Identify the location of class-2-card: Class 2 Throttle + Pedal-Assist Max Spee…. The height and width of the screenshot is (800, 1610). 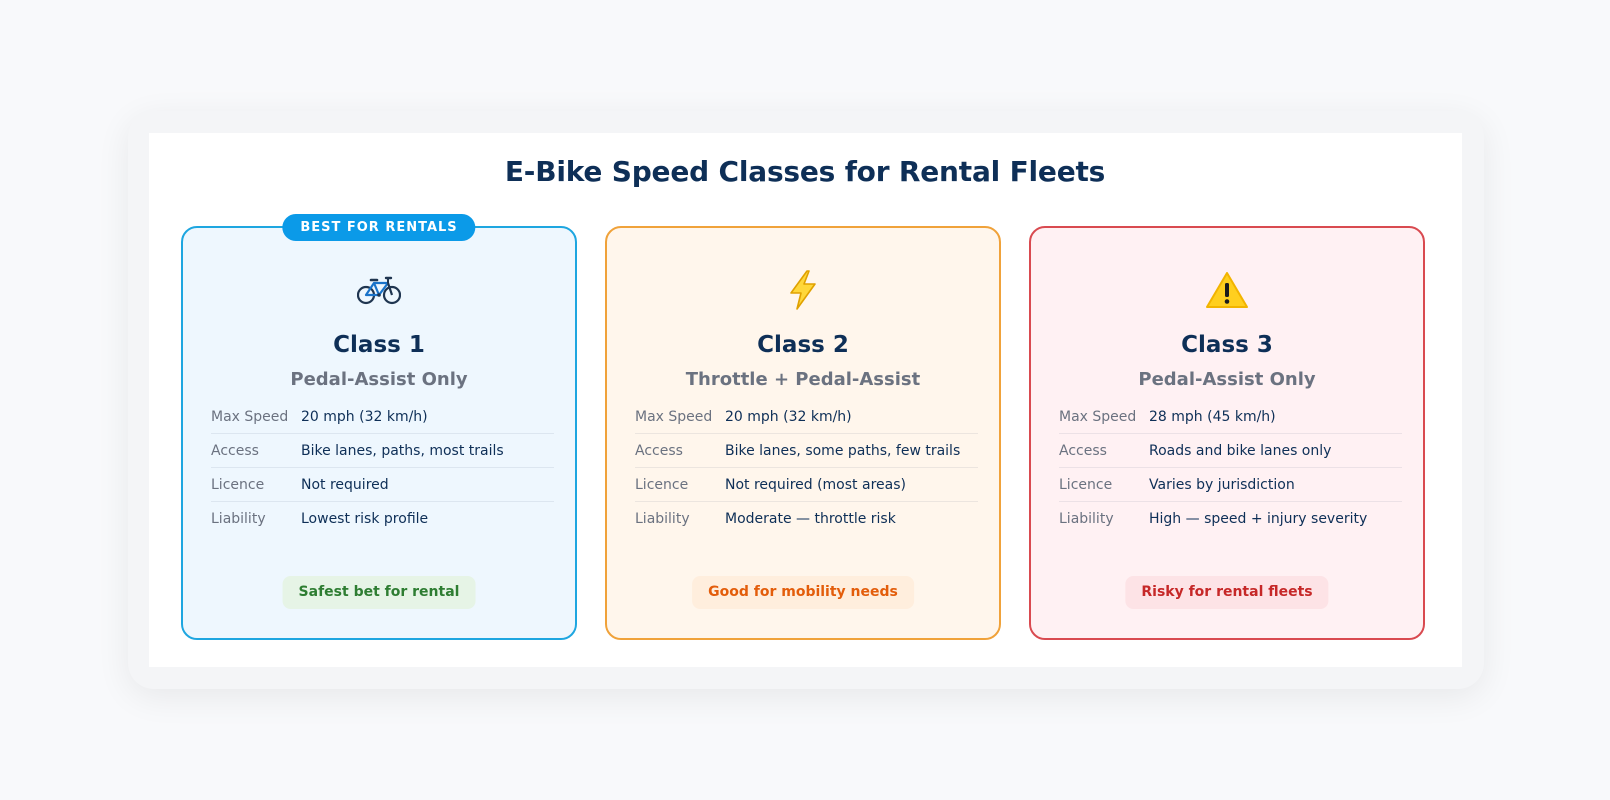
(803, 433).